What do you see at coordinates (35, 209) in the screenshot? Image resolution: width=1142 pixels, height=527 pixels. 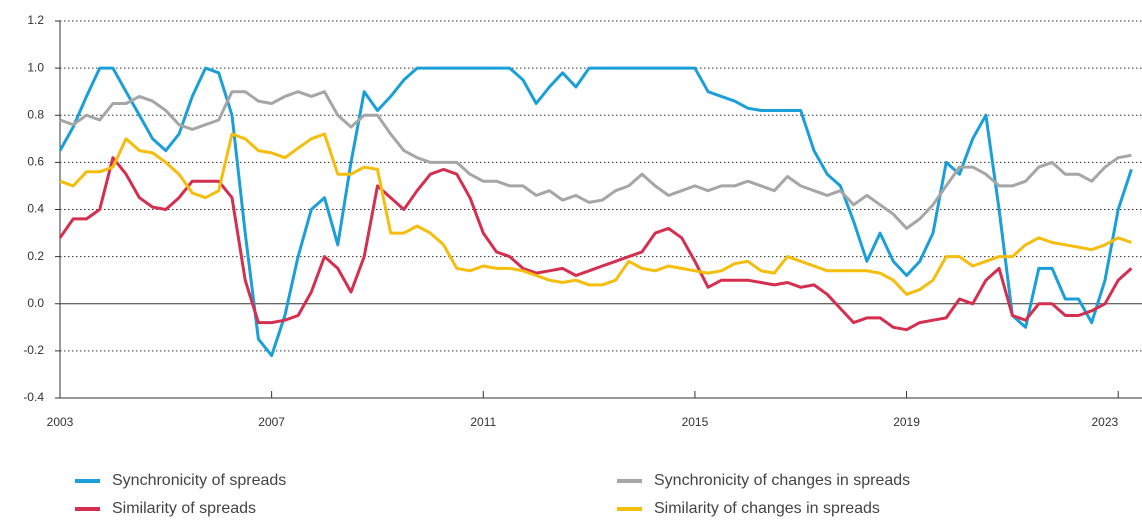 I see `y-tick-label: 0.4` at bounding box center [35, 209].